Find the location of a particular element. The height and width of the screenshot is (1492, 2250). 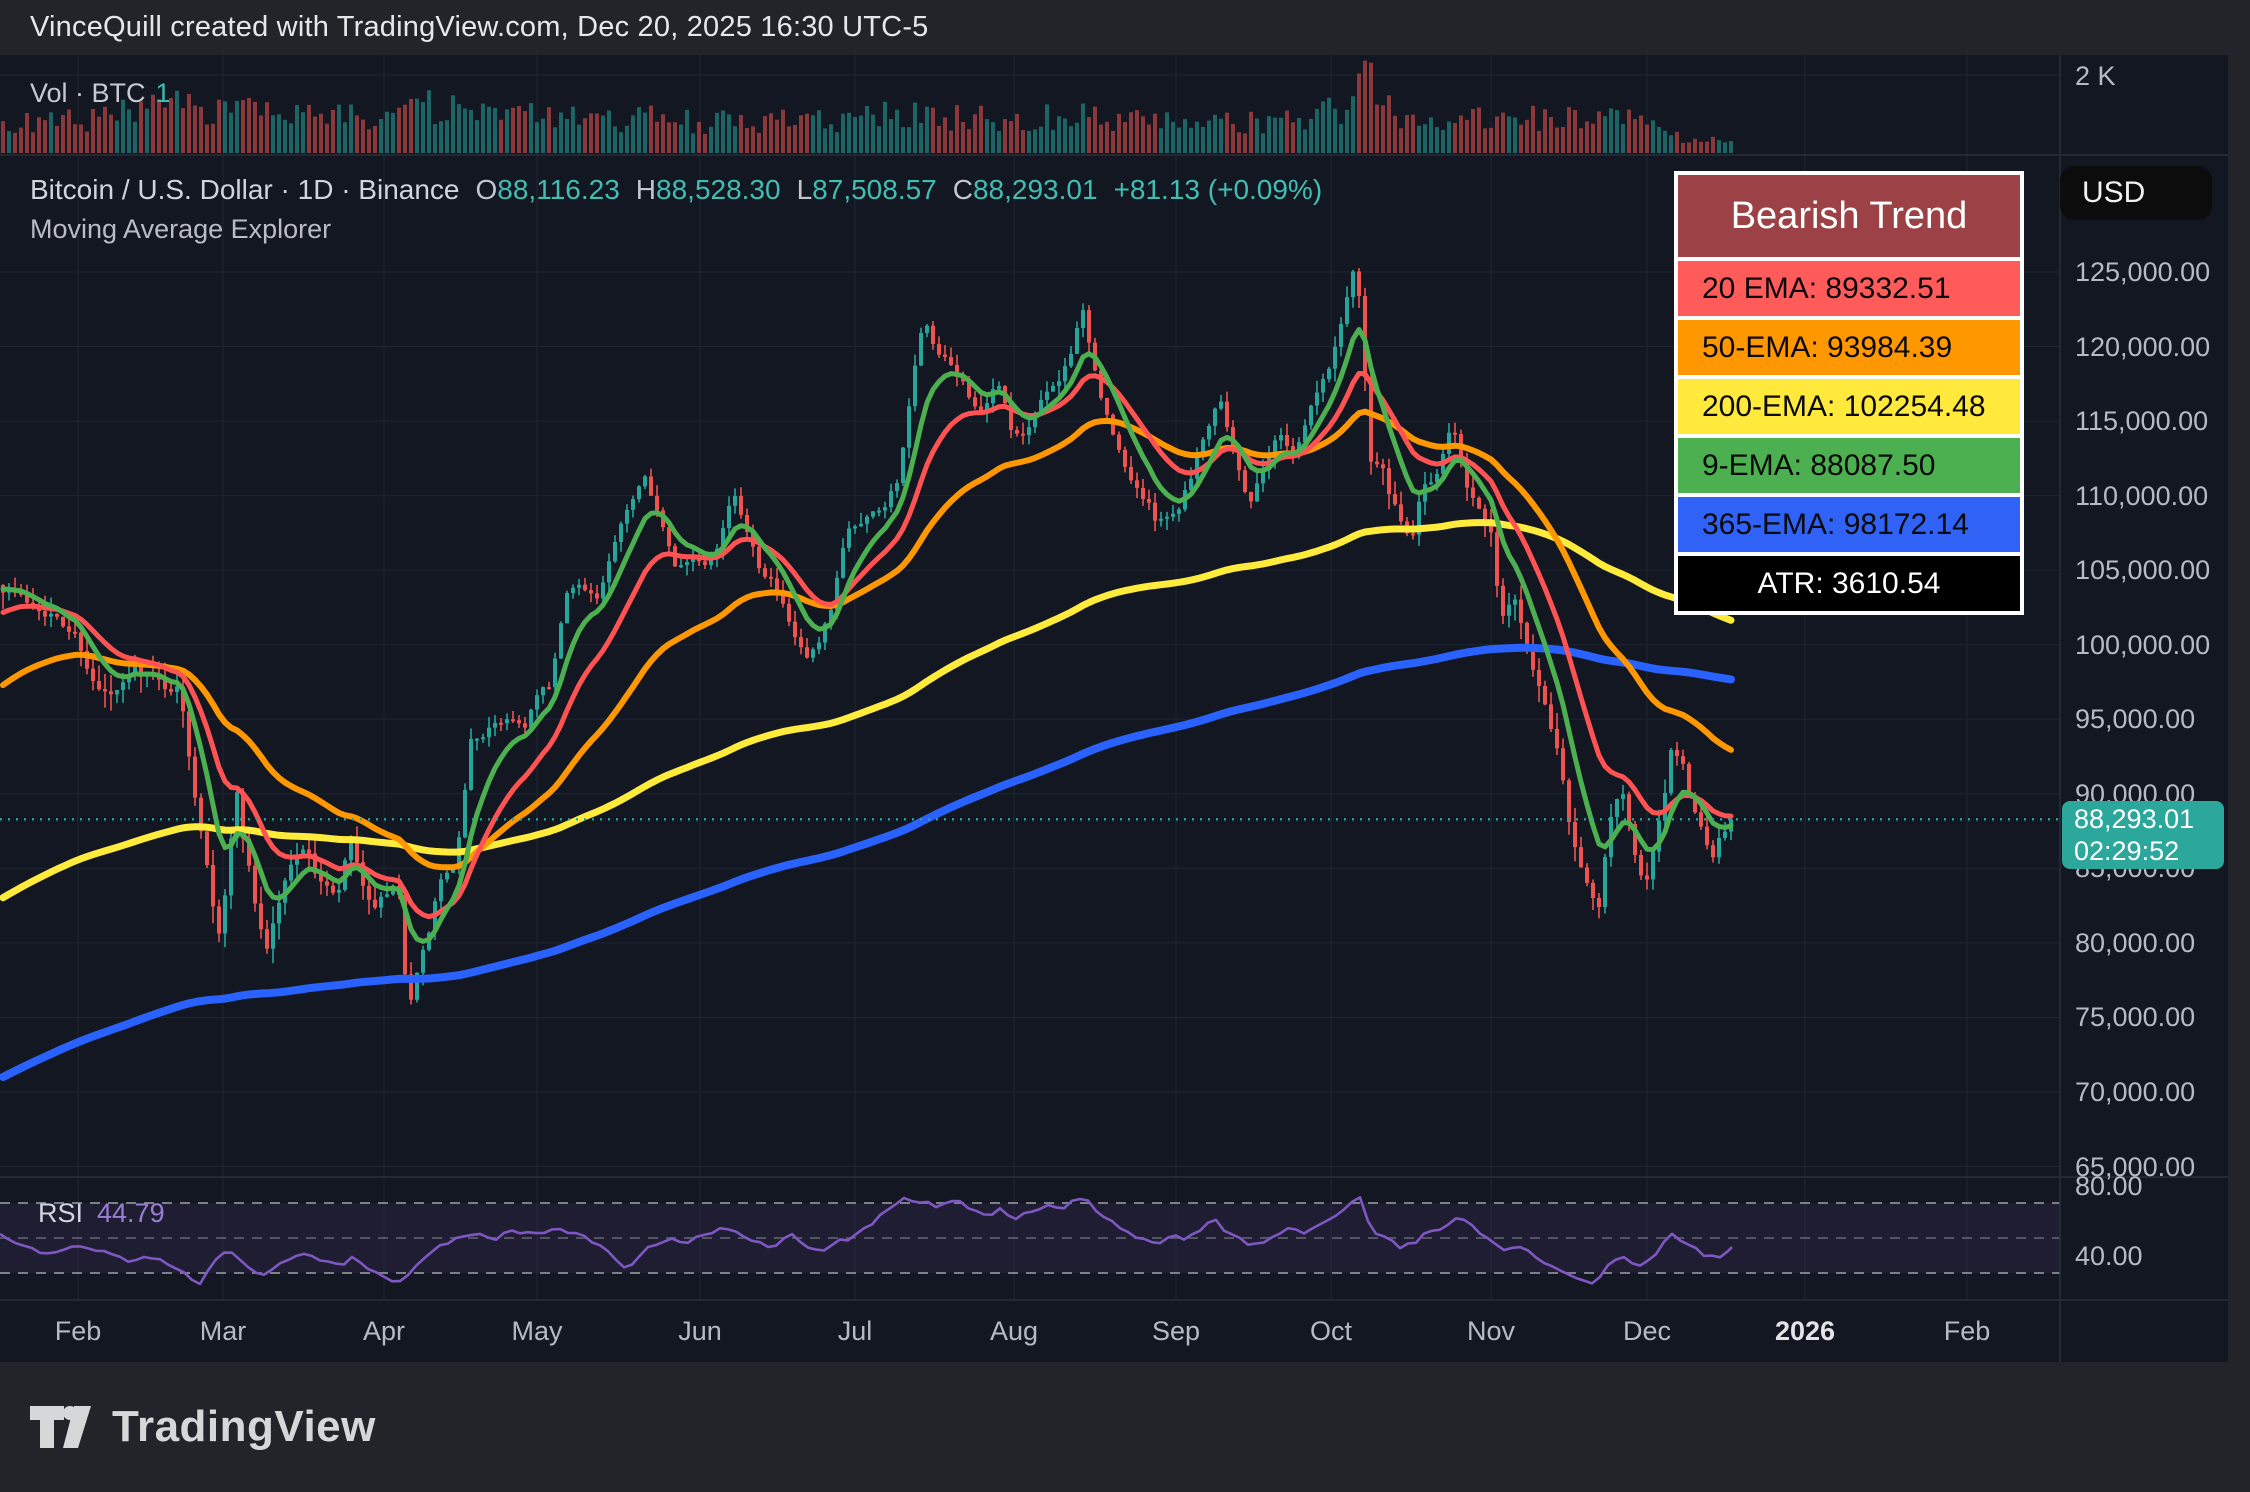

time-tick-label: Jun is located at coordinates (700, 1331).